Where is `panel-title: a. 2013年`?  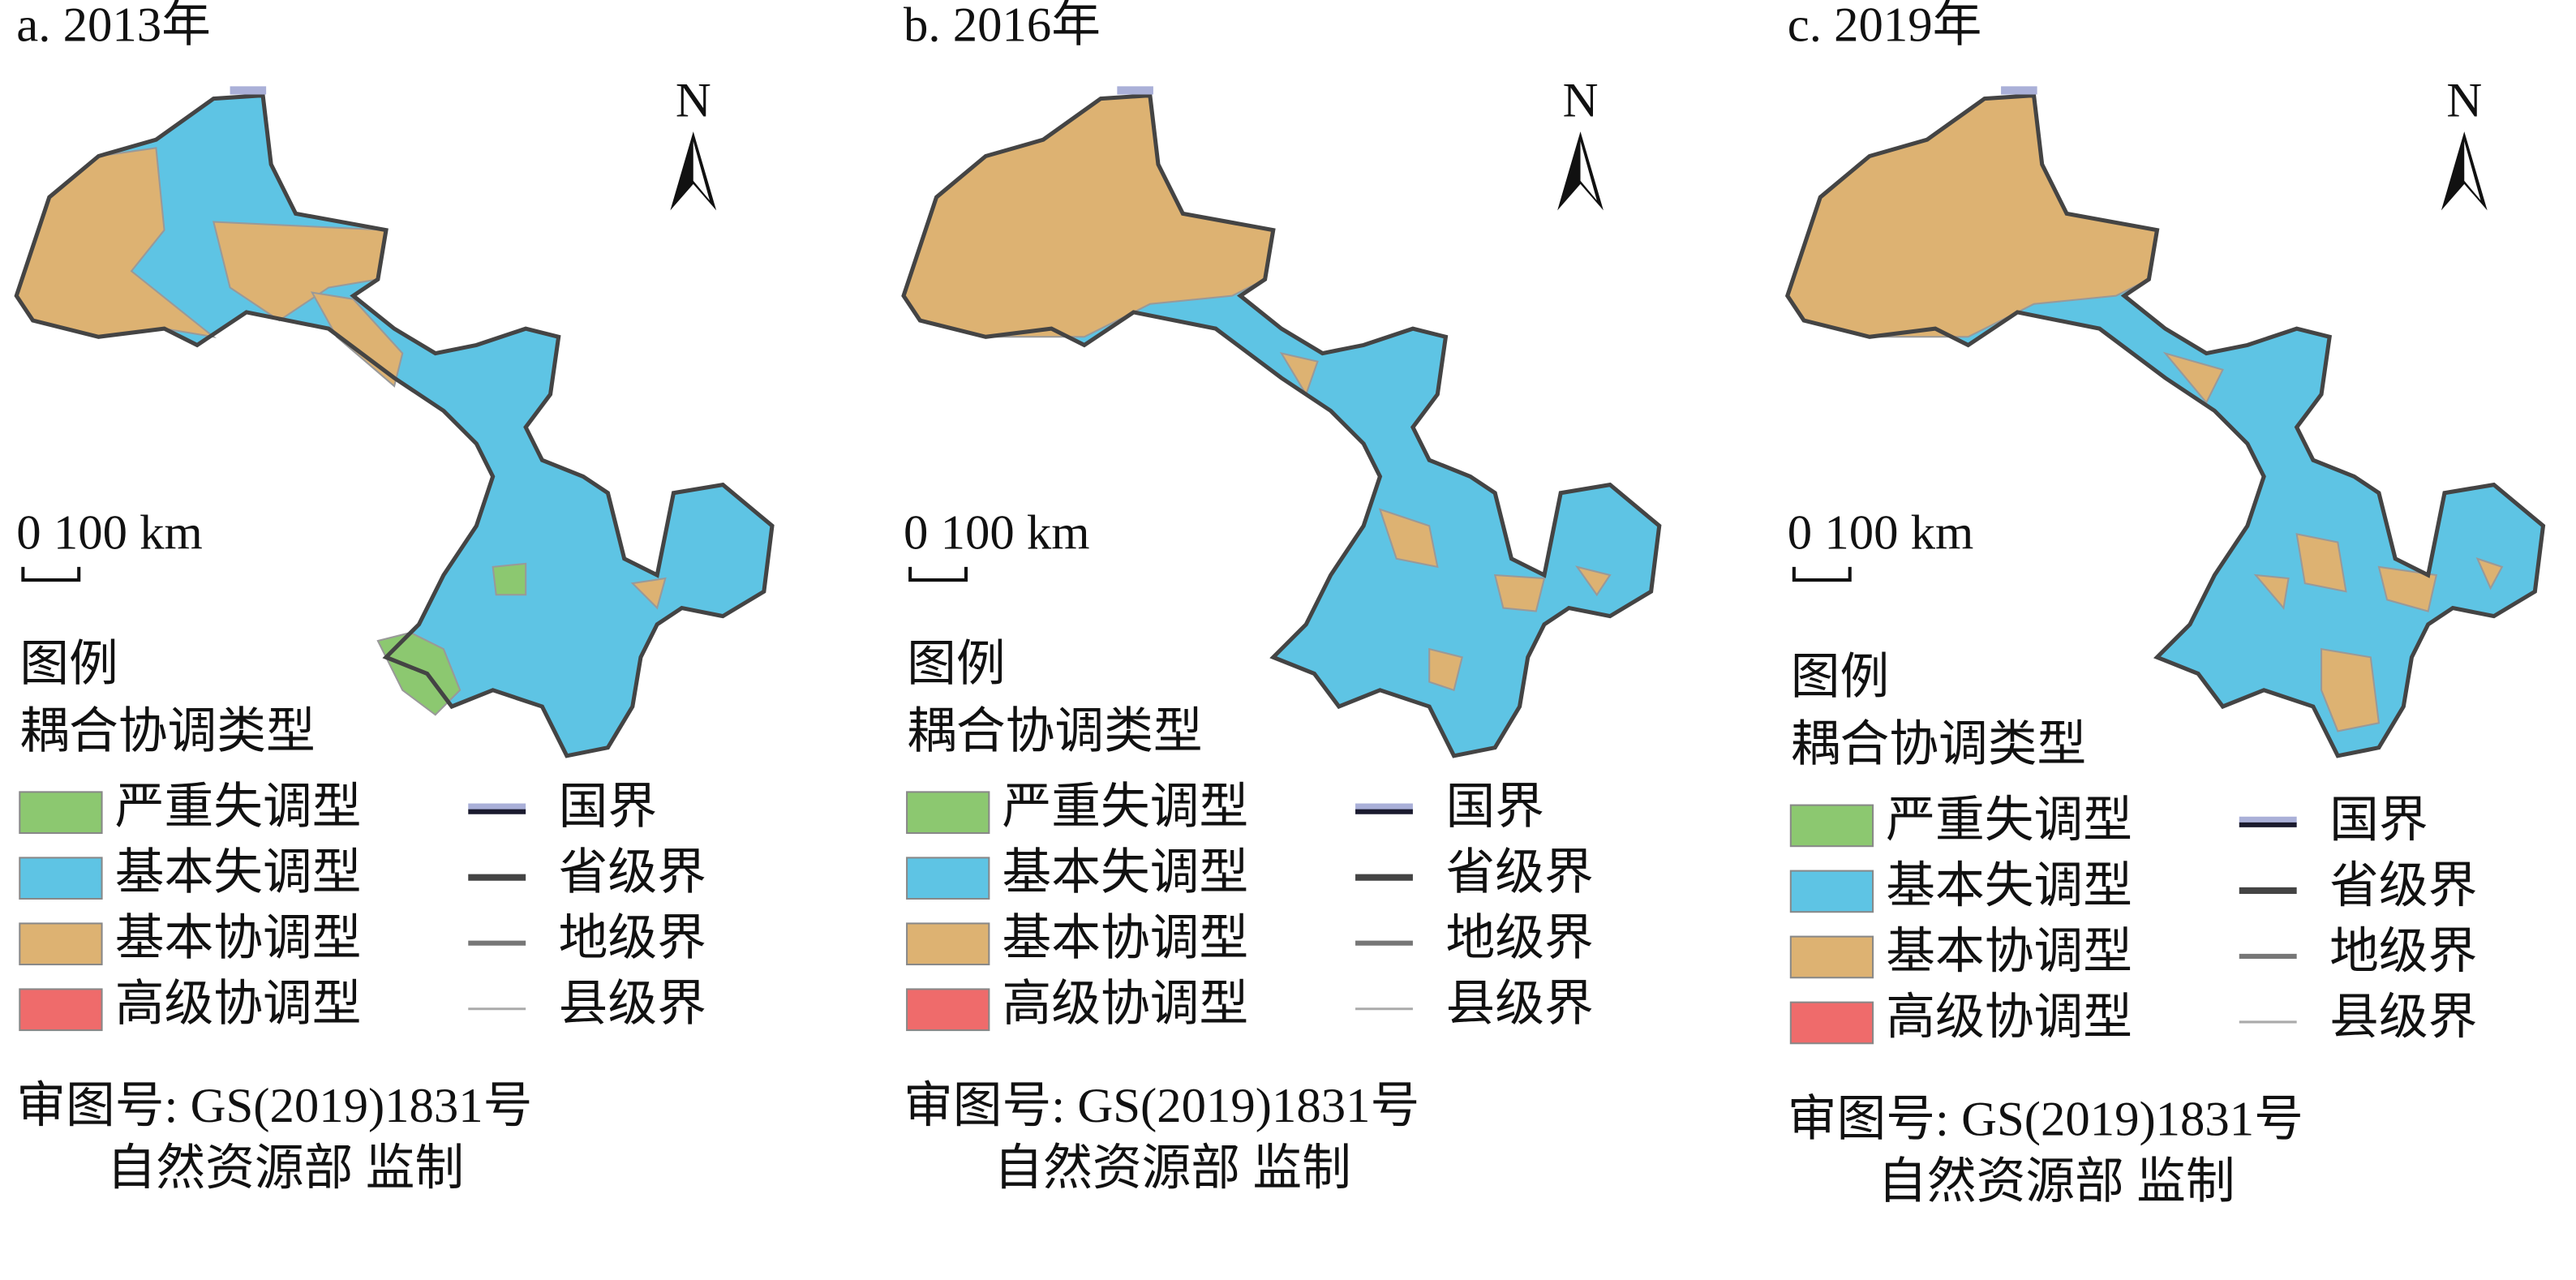
panel-title: a. 2013年 is located at coordinates (113, 26).